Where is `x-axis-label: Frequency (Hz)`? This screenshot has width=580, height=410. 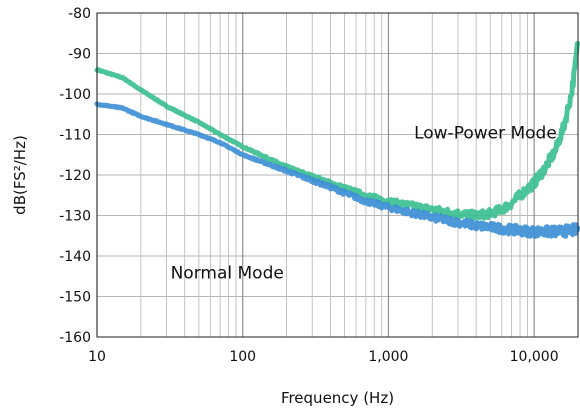
x-axis-label: Frequency (Hz) is located at coordinates (337, 398).